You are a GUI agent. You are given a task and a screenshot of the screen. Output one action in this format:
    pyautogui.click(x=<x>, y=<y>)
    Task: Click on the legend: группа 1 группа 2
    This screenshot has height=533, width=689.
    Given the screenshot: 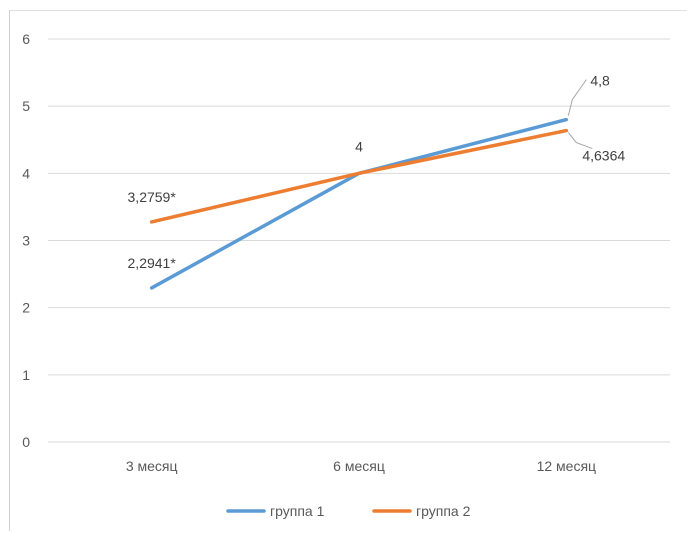 What is the action you would take?
    pyautogui.click(x=348, y=511)
    